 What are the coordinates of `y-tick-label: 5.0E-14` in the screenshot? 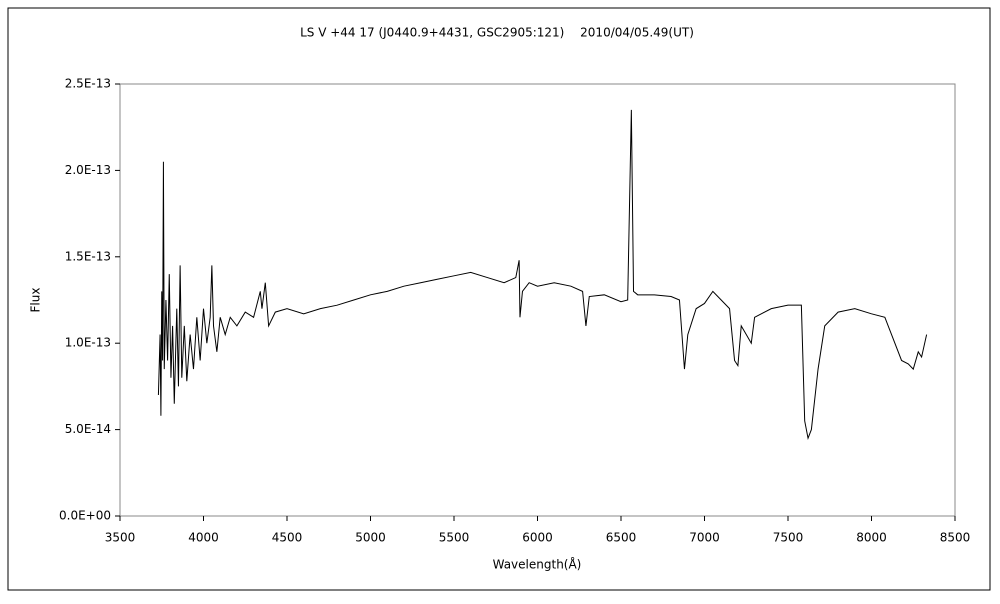 It's located at (88, 429).